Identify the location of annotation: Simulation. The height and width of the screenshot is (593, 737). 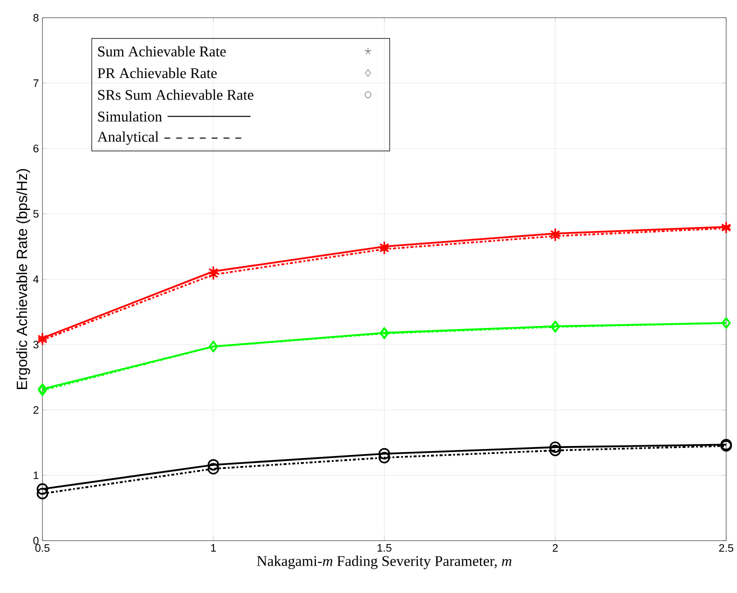
(130, 116).